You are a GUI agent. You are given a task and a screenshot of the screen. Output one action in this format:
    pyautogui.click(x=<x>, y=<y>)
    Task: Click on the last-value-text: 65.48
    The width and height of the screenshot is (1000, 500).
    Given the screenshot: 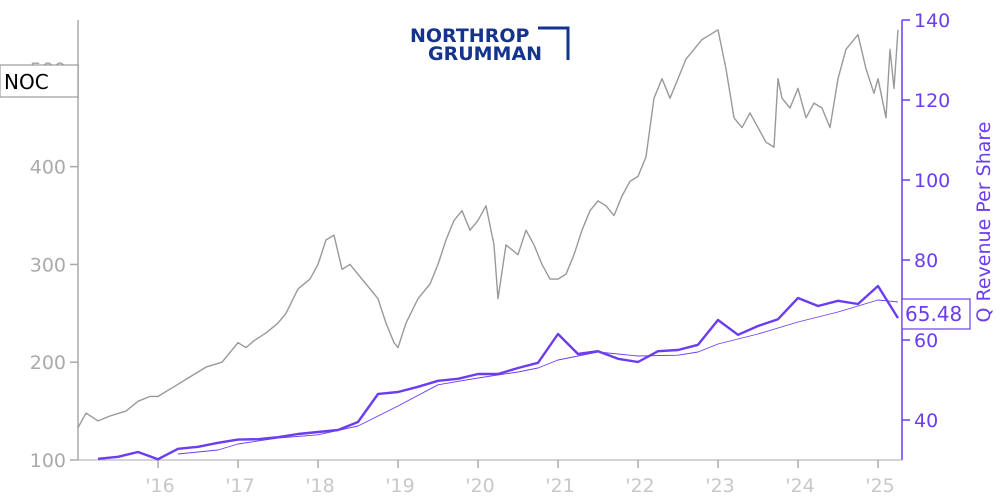 What is the action you would take?
    pyautogui.click(x=933, y=314)
    